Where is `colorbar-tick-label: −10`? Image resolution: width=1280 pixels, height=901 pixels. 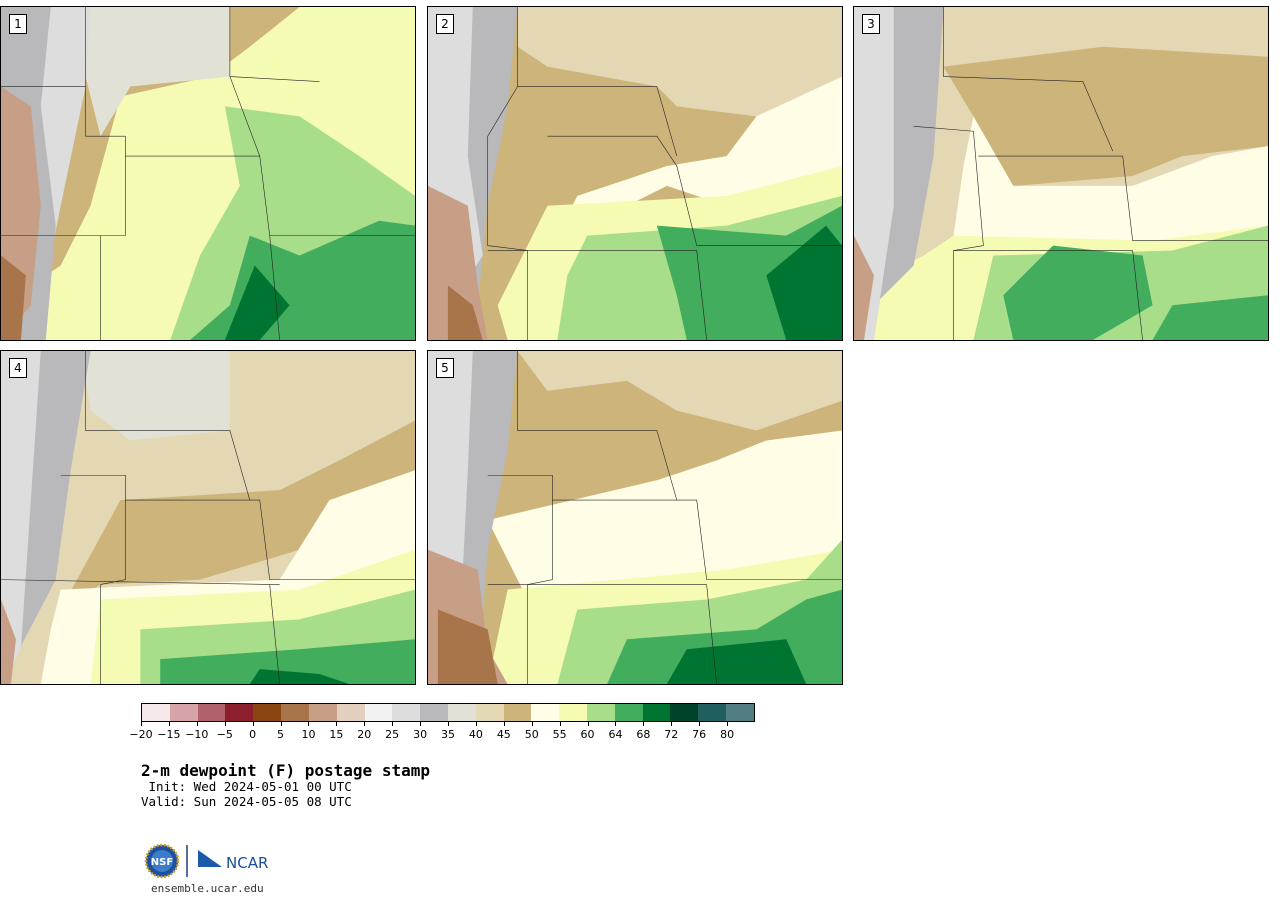 colorbar-tick-label: −10 is located at coordinates (197, 734).